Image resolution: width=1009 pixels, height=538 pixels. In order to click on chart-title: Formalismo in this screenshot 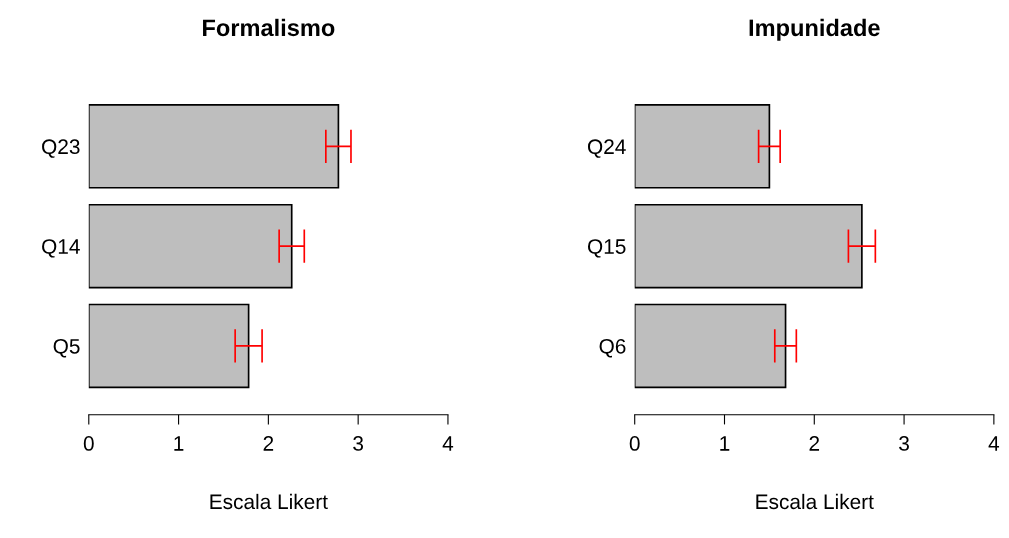, I will do `click(269, 27)`.